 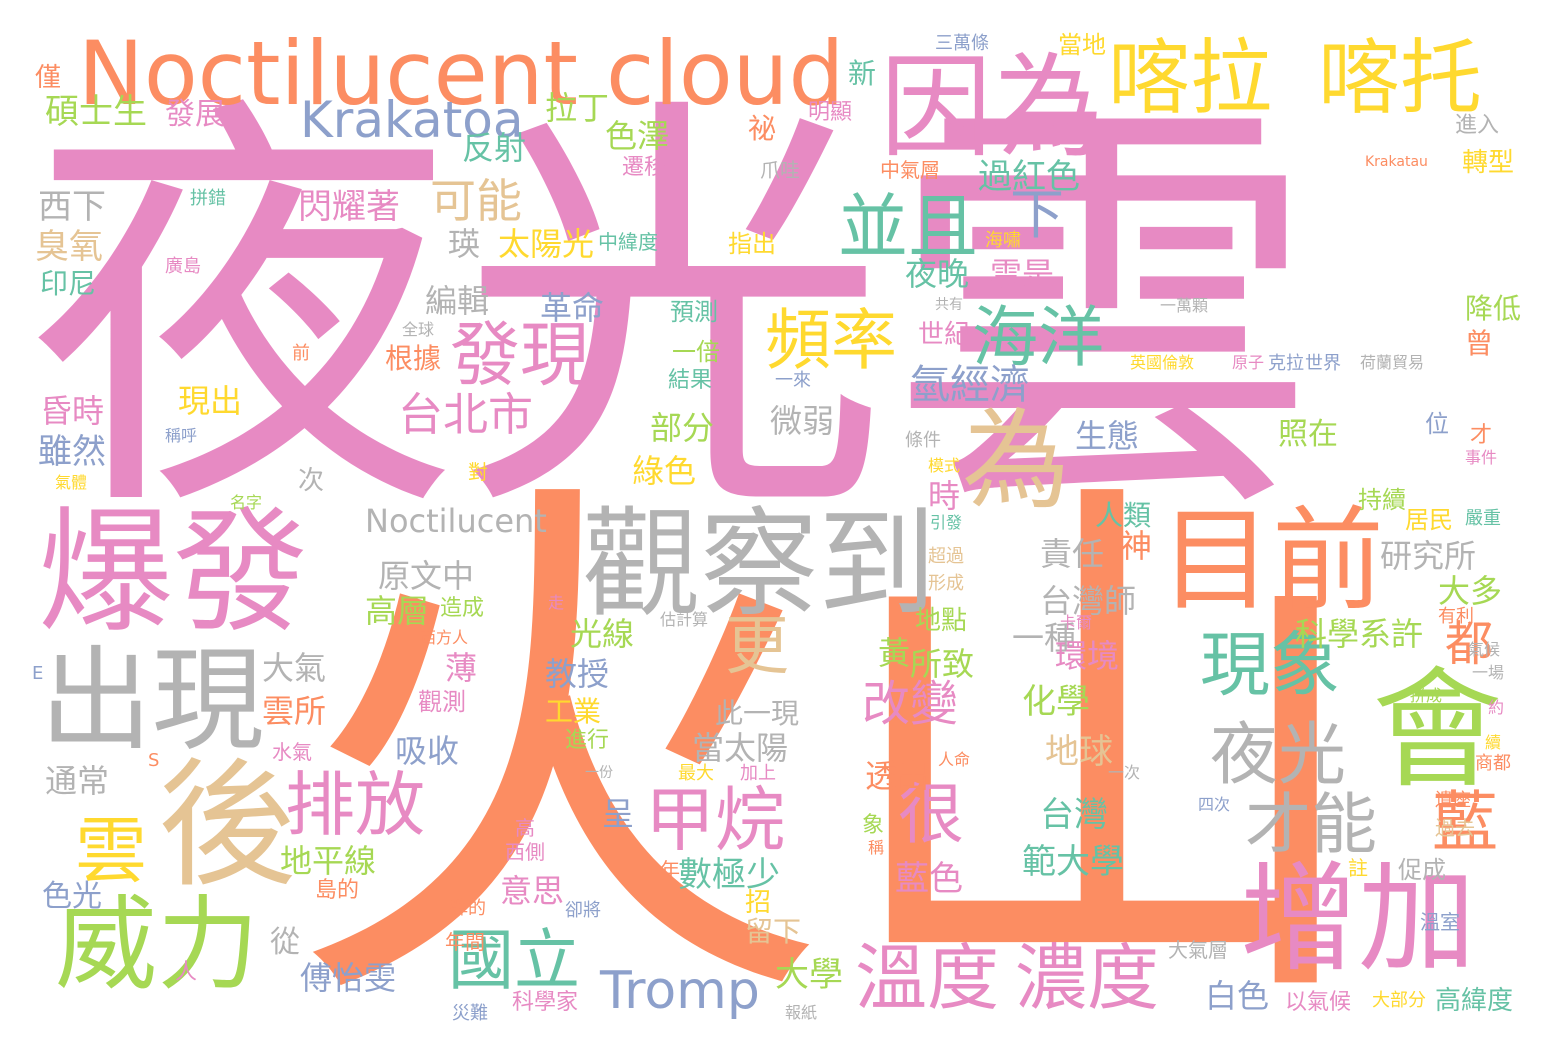 What do you see at coordinates (532, 891) in the screenshot?
I see `word-yisi: 意思` at bounding box center [532, 891].